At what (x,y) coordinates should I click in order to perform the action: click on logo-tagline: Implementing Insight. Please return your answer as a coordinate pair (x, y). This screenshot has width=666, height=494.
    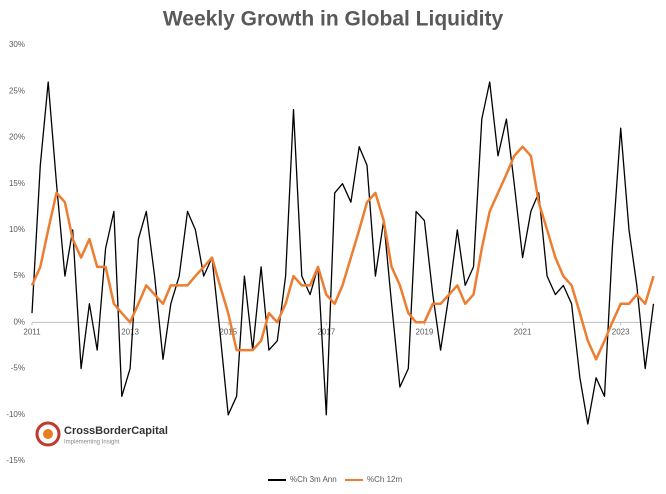
    Looking at the image, I should click on (92, 443).